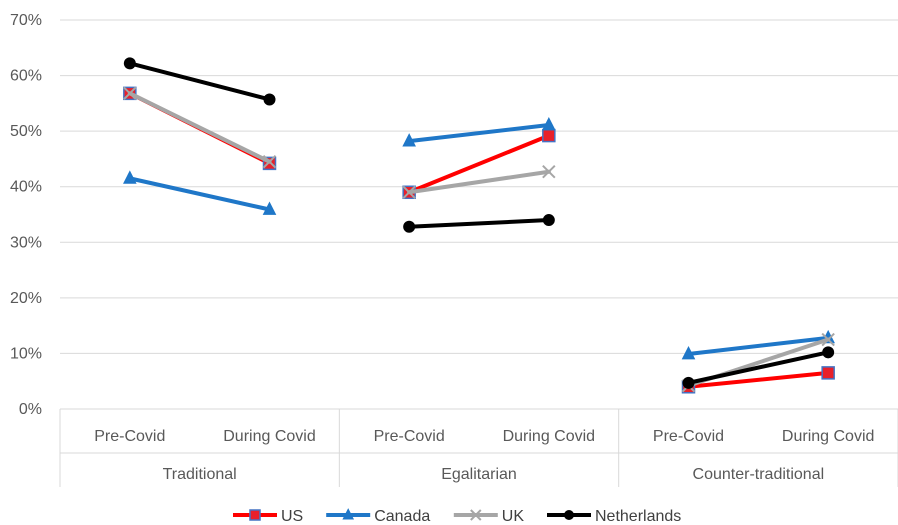 The width and height of the screenshot is (898, 525). Describe the element at coordinates (26, 242) in the screenshot. I see `y-tick-label: 30%` at that location.